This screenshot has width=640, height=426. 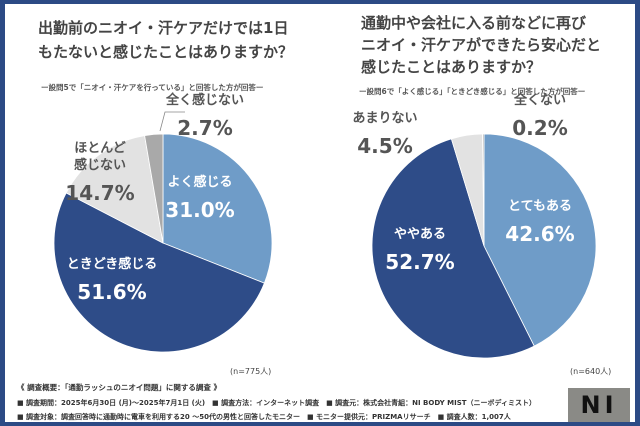 I want to click on slice-value: 14.7%, so click(x=99, y=193).